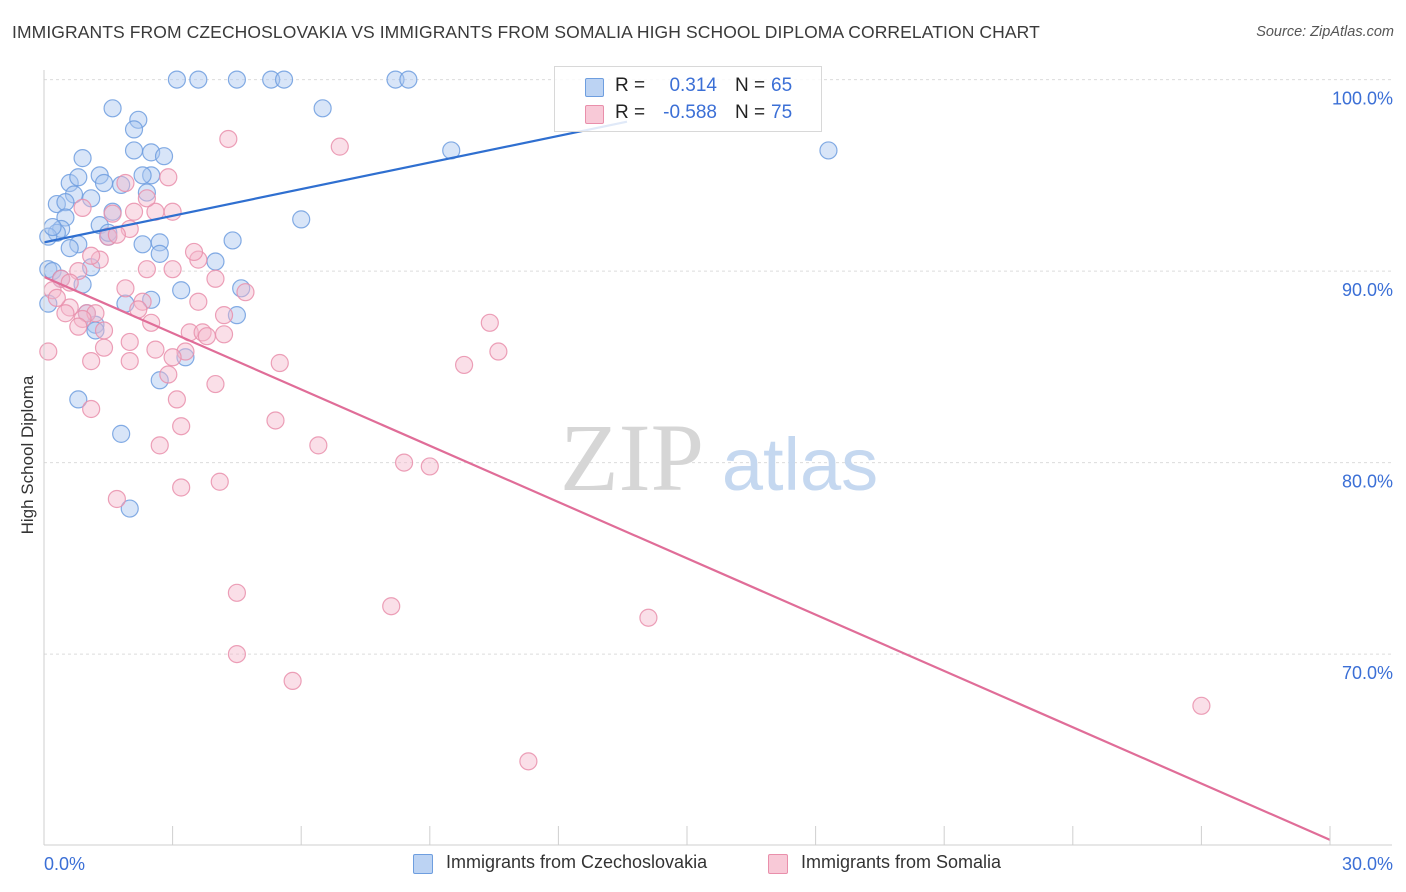  Describe the element at coordinates (1362, 99) in the screenshot. I see `y-tick-label: 100.0%` at that location.